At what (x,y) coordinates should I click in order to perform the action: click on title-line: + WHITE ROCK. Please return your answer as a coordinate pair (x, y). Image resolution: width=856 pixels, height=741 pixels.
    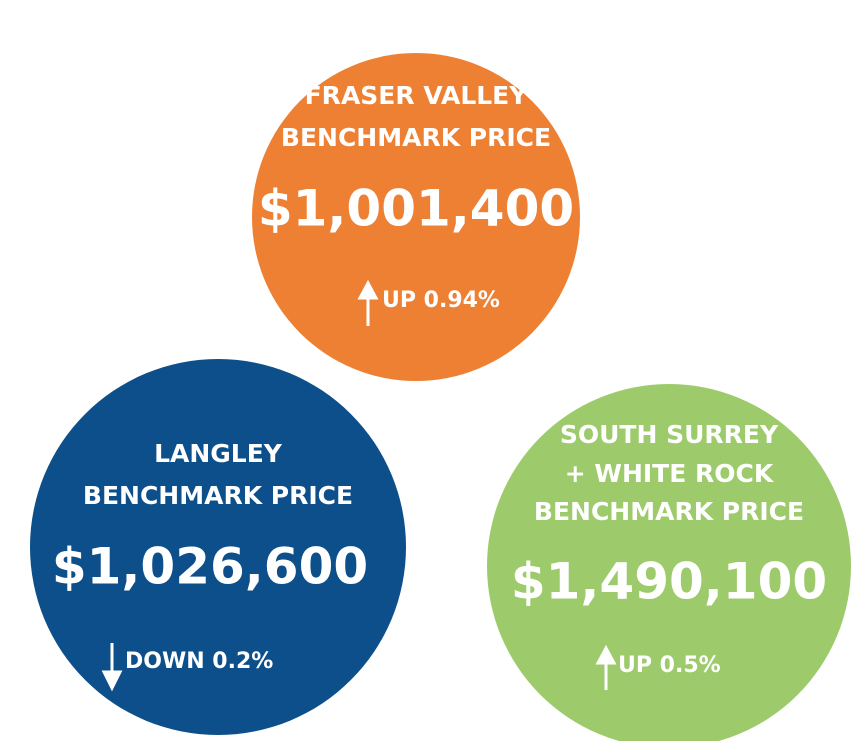
    Looking at the image, I should click on (670, 473).